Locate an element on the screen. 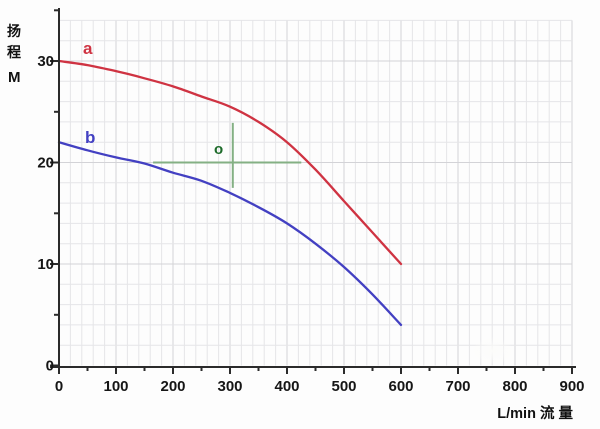 This screenshot has height=429, width=600. curve-a-label: a is located at coordinates (88, 48).